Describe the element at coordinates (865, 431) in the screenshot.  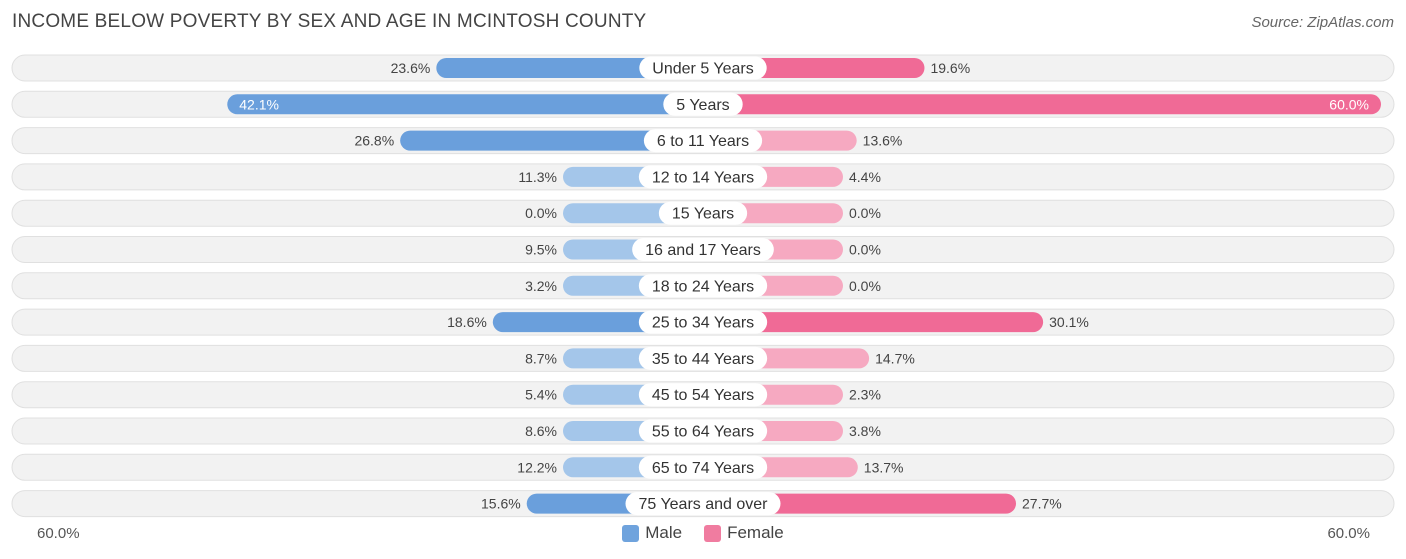
I see `value-label-female: 3.8%` at that location.